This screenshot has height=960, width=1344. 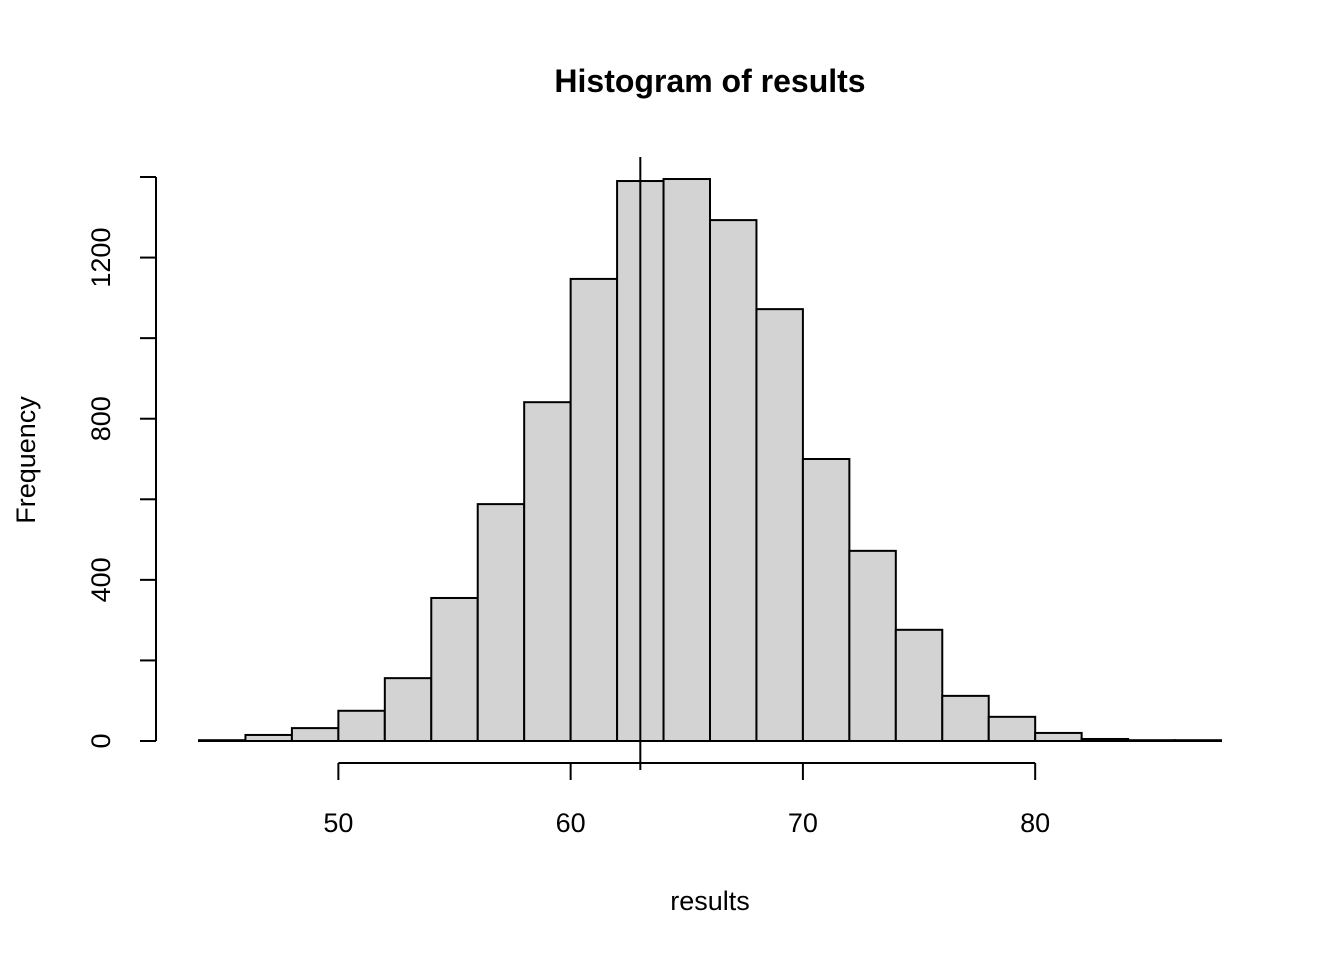 I want to click on y-tick-label: 1200, so click(x=101, y=258).